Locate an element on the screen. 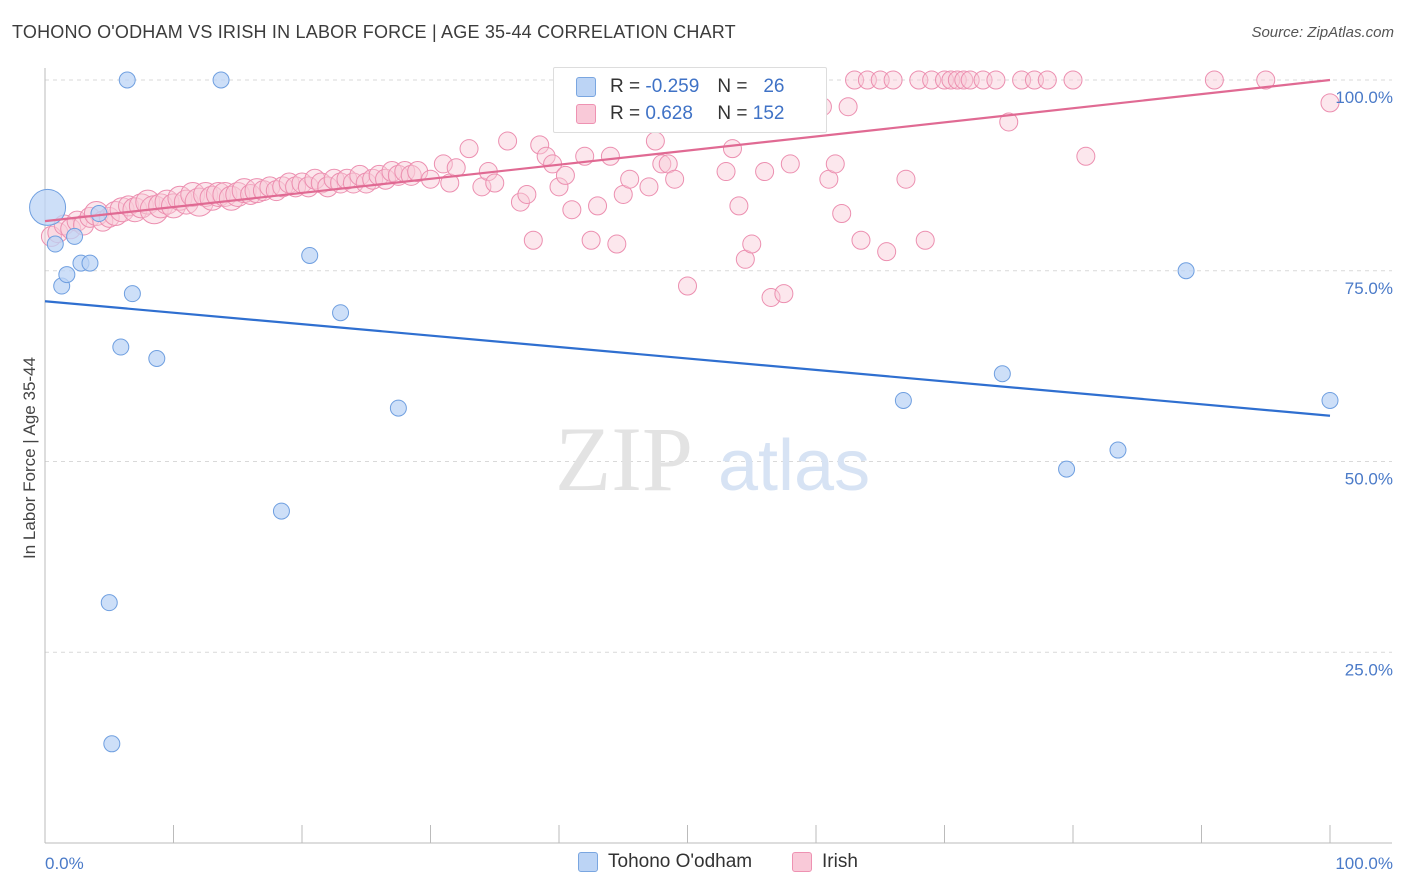 The height and width of the screenshot is (892, 1406). r-value: 0.628 is located at coordinates (669, 113).